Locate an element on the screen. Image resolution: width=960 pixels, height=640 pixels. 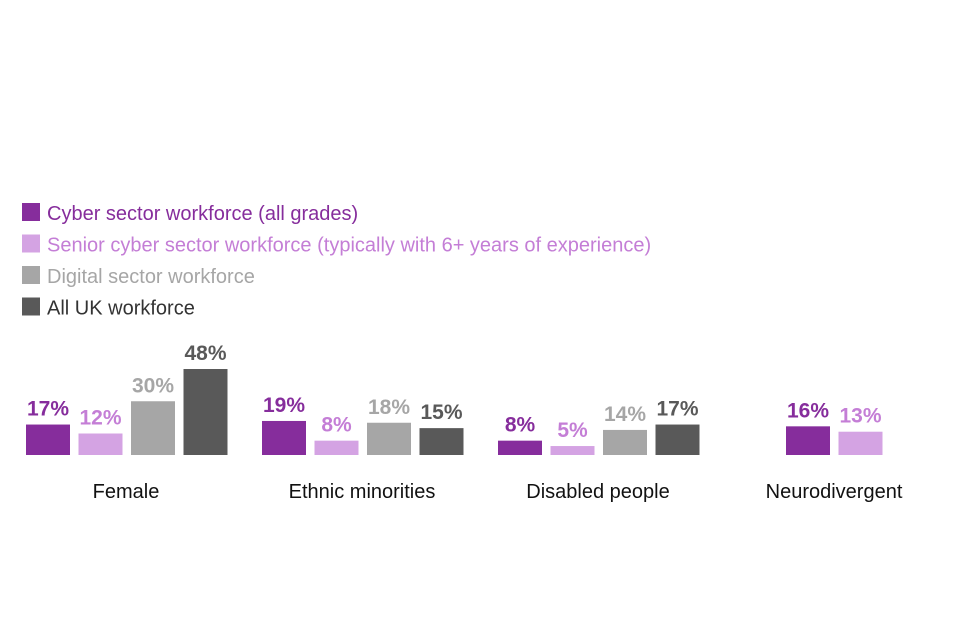
value-label-ethnic-minorities-digital-sector-workforce: 18% is located at coordinates (389, 407).